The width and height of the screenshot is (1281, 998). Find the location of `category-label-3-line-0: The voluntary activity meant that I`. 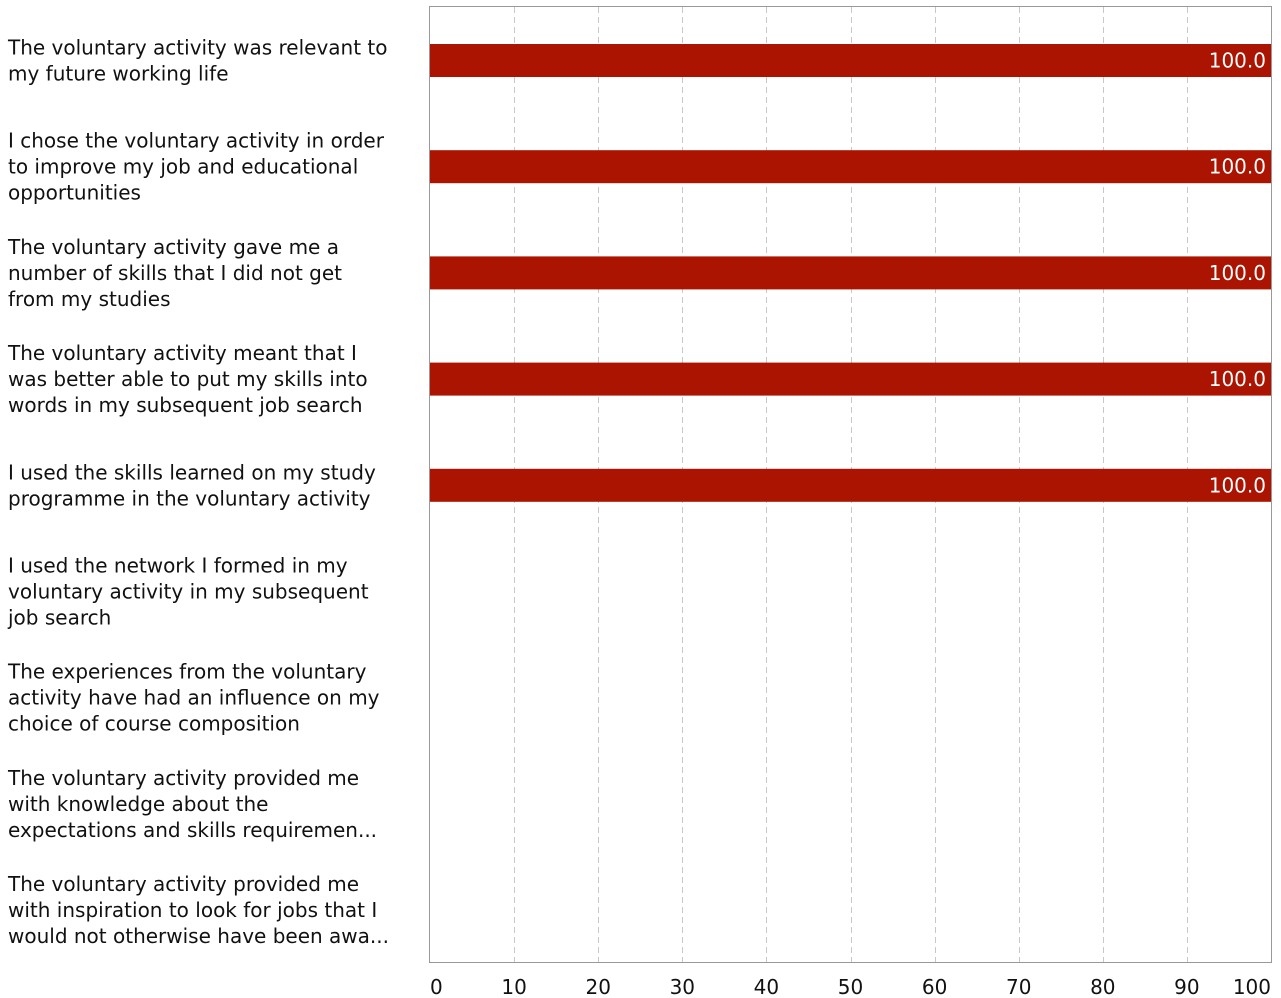

category-label-3-line-0: The voluntary activity meant that I is located at coordinates (182, 353).